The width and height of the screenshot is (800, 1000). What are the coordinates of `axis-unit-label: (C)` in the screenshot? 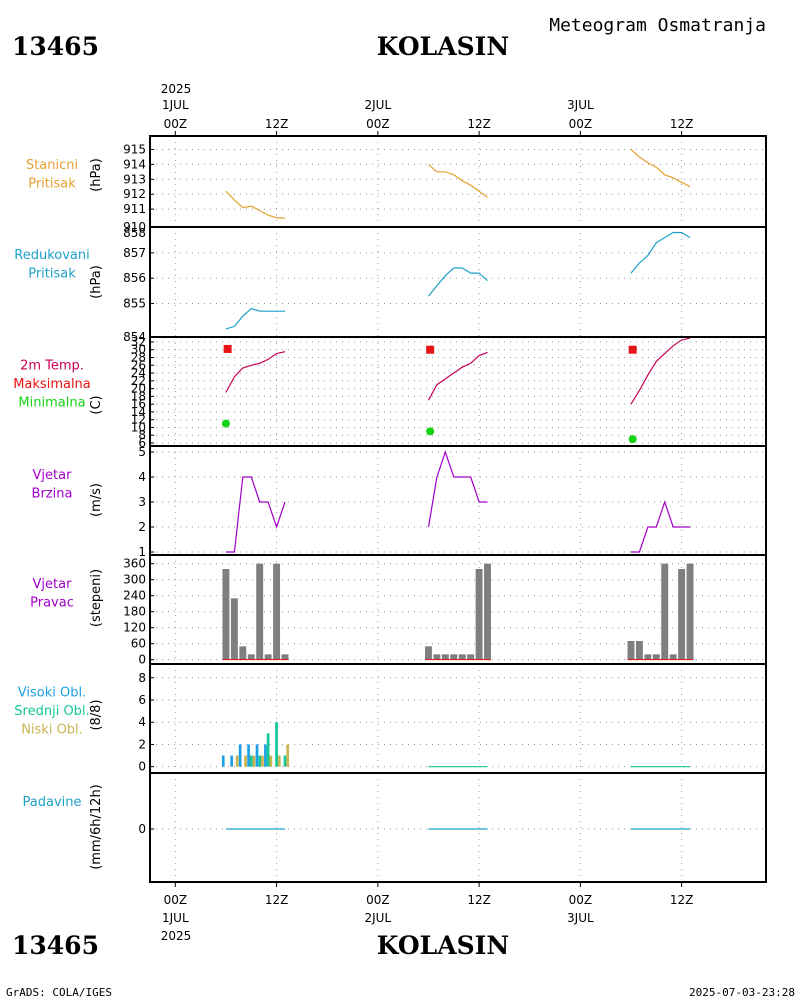 It's located at (96, 404).